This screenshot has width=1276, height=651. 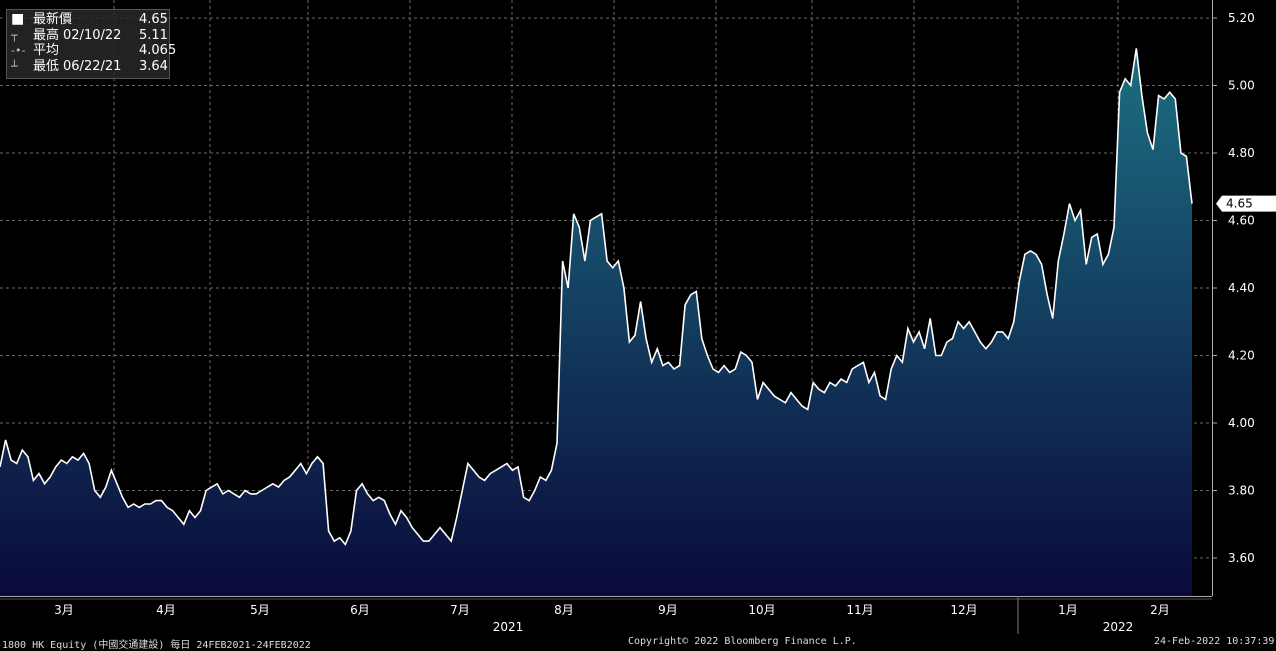 I want to click on x-tick-label: 11月, so click(x=859, y=610).